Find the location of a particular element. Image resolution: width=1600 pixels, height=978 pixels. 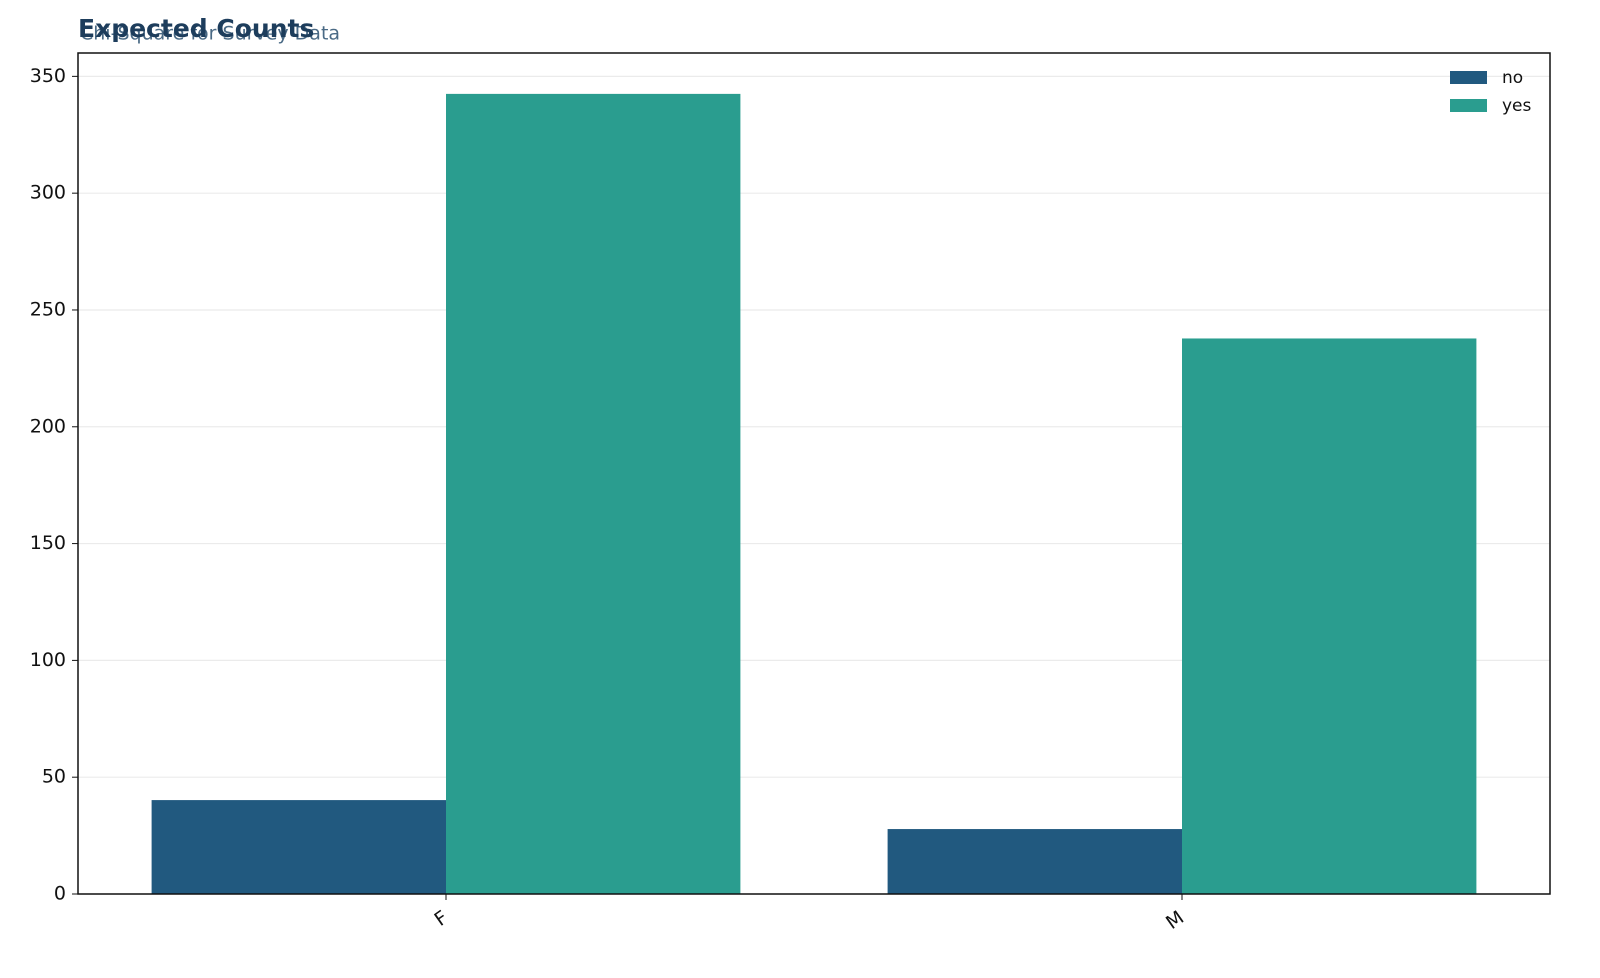

chart-subtitle: Chi-Square for Survey Data is located at coordinates (210, 34).